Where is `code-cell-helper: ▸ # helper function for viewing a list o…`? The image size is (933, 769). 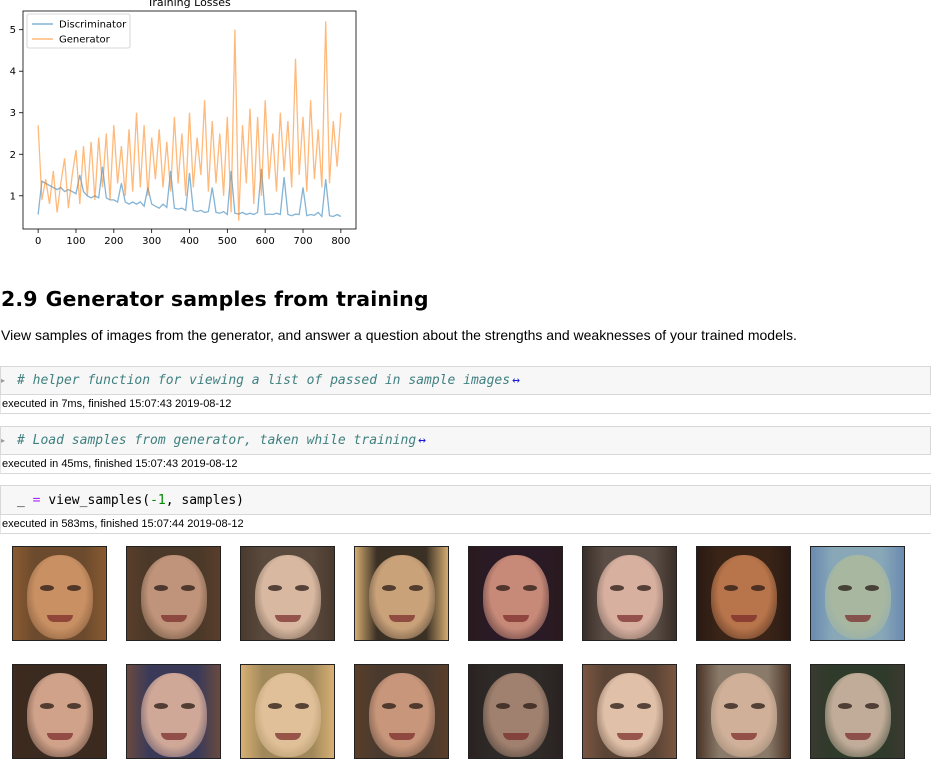 code-cell-helper: ▸ # helper function for viewing a list o… is located at coordinates (465, 380).